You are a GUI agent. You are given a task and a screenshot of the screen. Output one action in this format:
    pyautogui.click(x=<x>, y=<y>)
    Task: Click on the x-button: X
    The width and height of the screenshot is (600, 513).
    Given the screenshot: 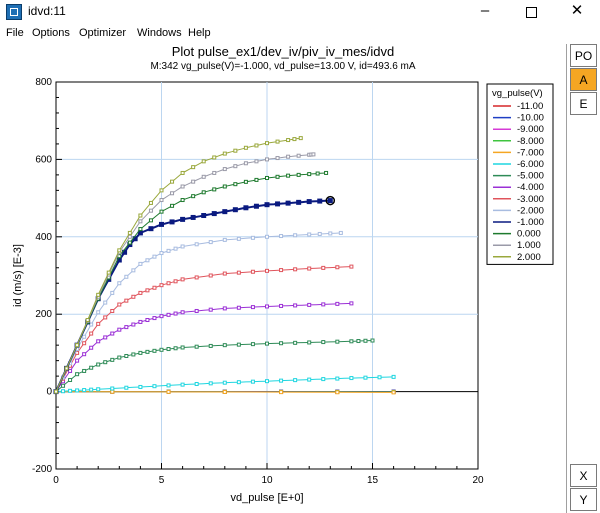 What is the action you would take?
    pyautogui.click(x=583, y=475)
    